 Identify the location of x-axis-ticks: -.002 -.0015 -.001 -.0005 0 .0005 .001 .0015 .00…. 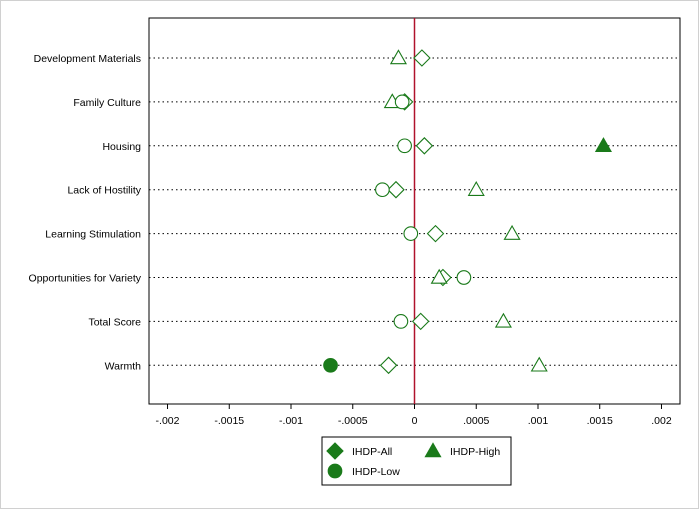
(414, 415).